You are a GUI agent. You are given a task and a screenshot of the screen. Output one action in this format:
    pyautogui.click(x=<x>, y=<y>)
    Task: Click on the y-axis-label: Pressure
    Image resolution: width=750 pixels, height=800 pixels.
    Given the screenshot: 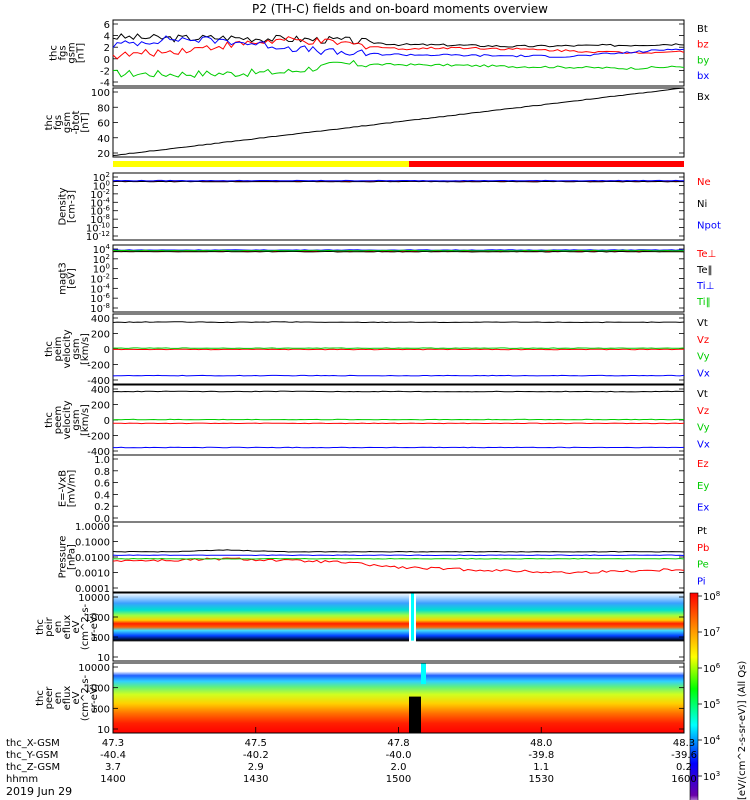 What is the action you would take?
    pyautogui.click(x=63, y=557)
    